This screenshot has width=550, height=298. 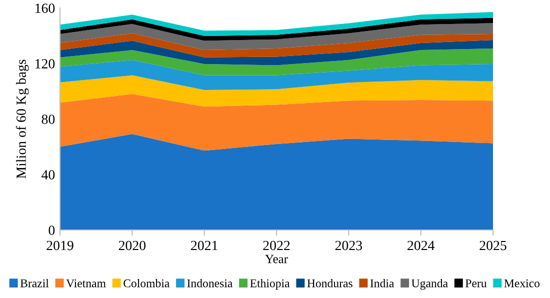 What do you see at coordinates (493, 245) in the screenshot?
I see `x-tick-label: 2025` at bounding box center [493, 245].